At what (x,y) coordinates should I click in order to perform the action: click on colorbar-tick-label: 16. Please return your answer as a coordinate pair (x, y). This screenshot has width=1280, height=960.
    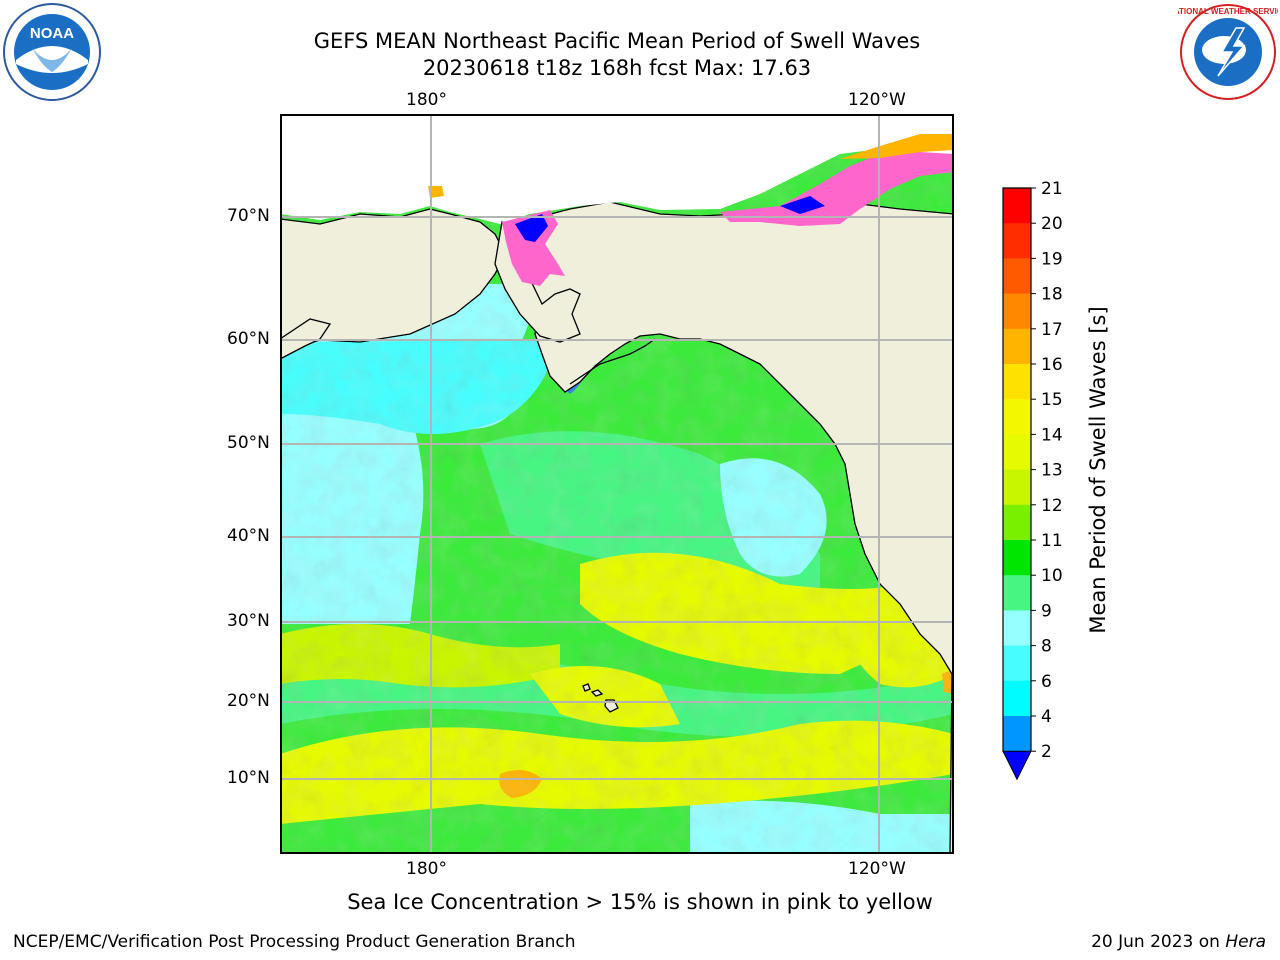
    Looking at the image, I should click on (1052, 365).